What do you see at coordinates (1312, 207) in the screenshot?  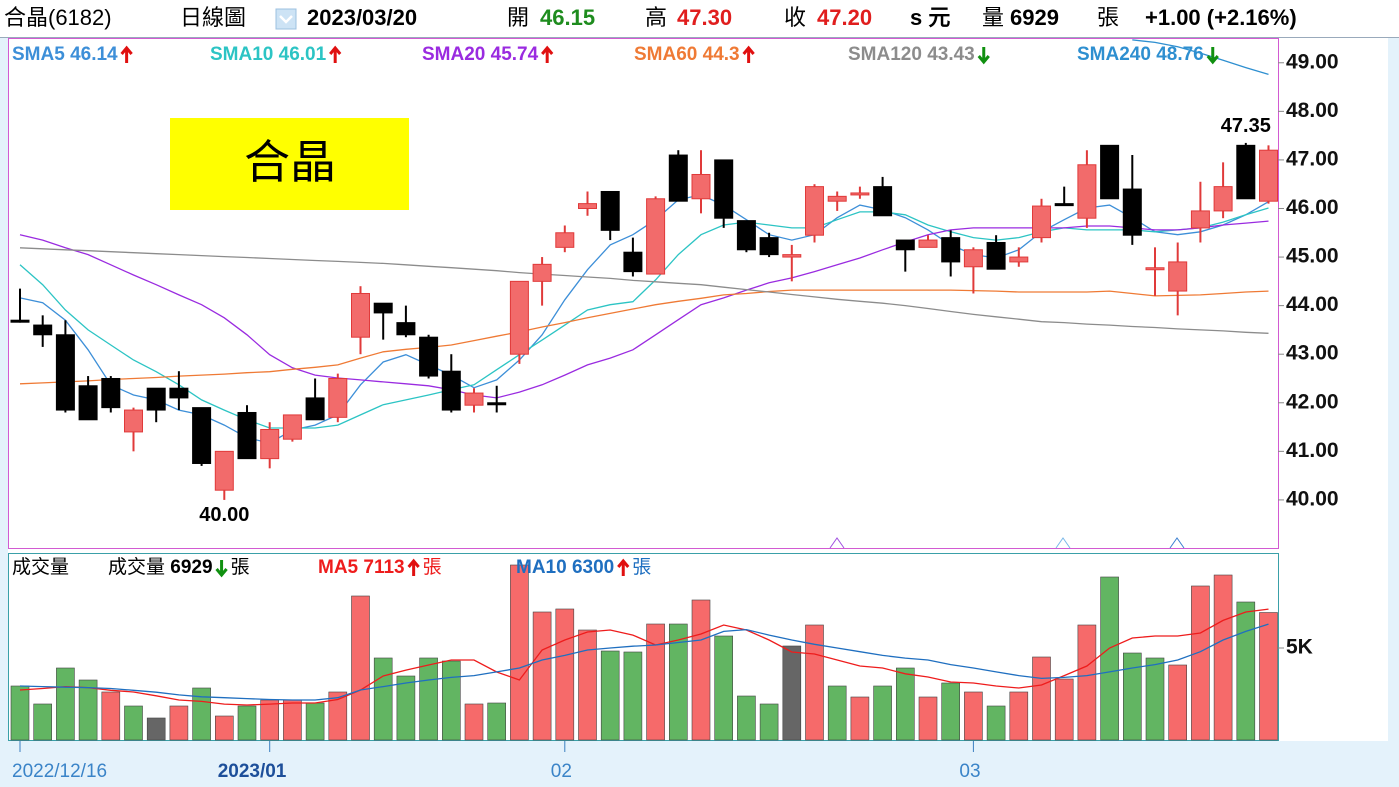 I see `y-tick-label: 46.00` at bounding box center [1312, 207].